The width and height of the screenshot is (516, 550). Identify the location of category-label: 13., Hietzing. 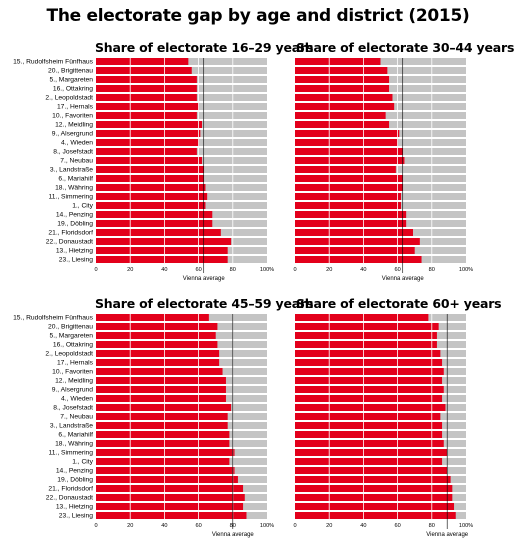
(74, 507).